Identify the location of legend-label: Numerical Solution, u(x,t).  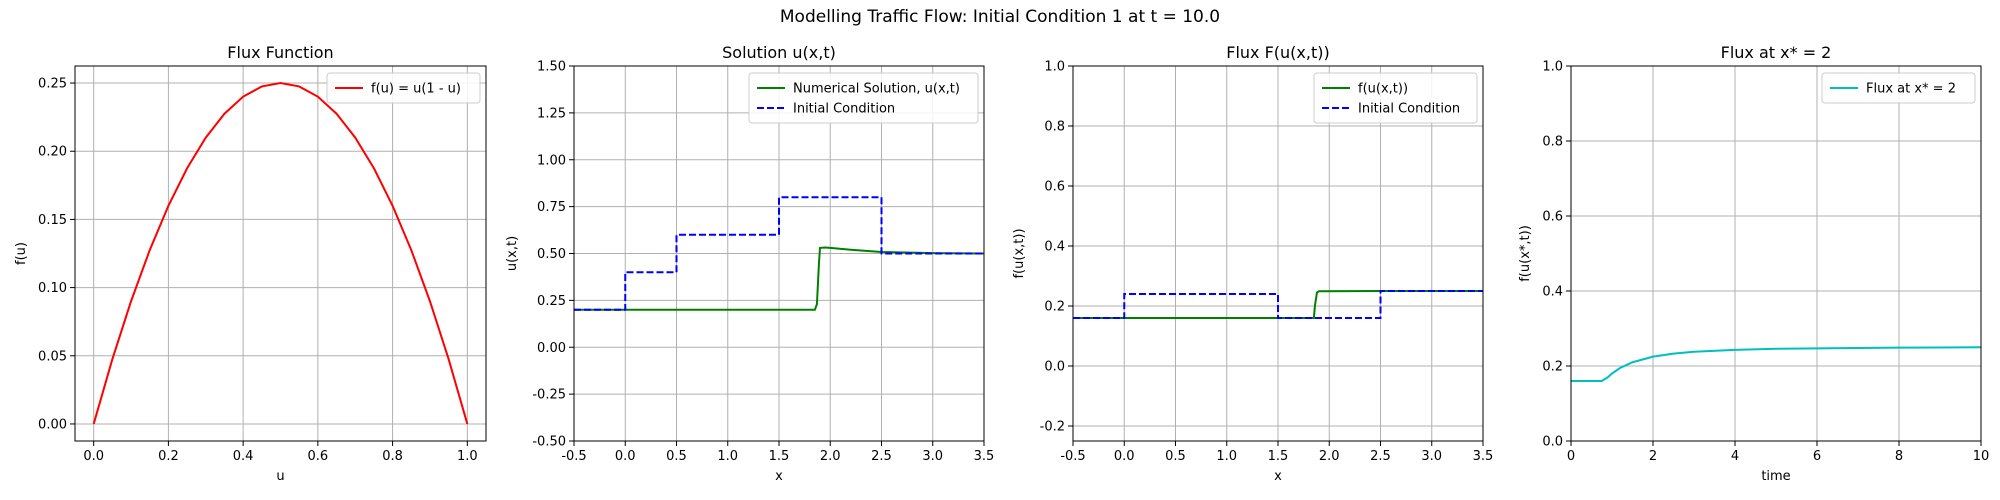
(876, 89).